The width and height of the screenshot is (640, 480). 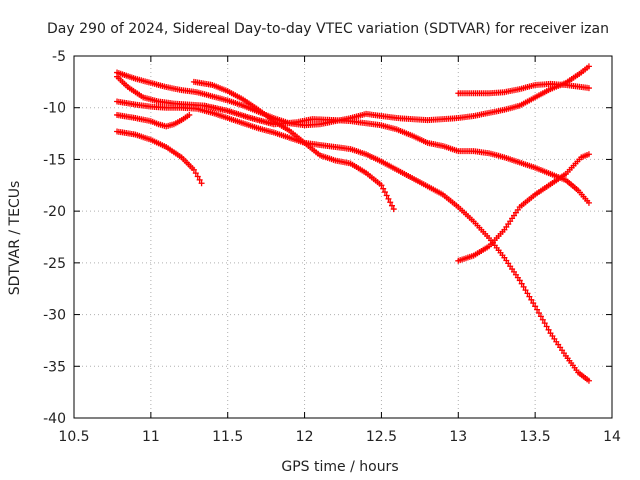 What do you see at coordinates (305, 437) in the screenshot?
I see `x-tick-label: 12` at bounding box center [305, 437].